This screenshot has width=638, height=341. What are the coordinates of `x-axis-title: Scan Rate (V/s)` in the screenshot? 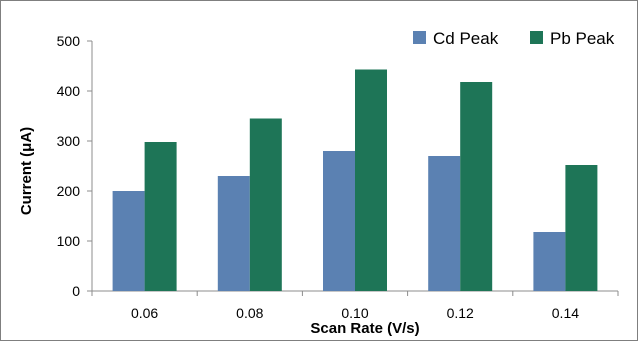 It's located at (364, 328).